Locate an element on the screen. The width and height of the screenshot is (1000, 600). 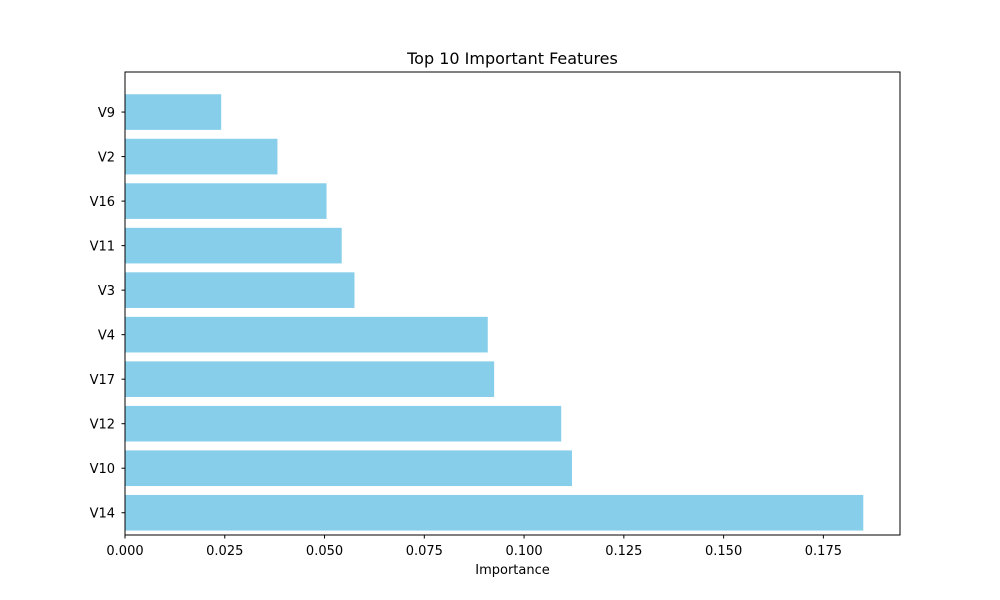
bar-v4 is located at coordinates (306, 334).